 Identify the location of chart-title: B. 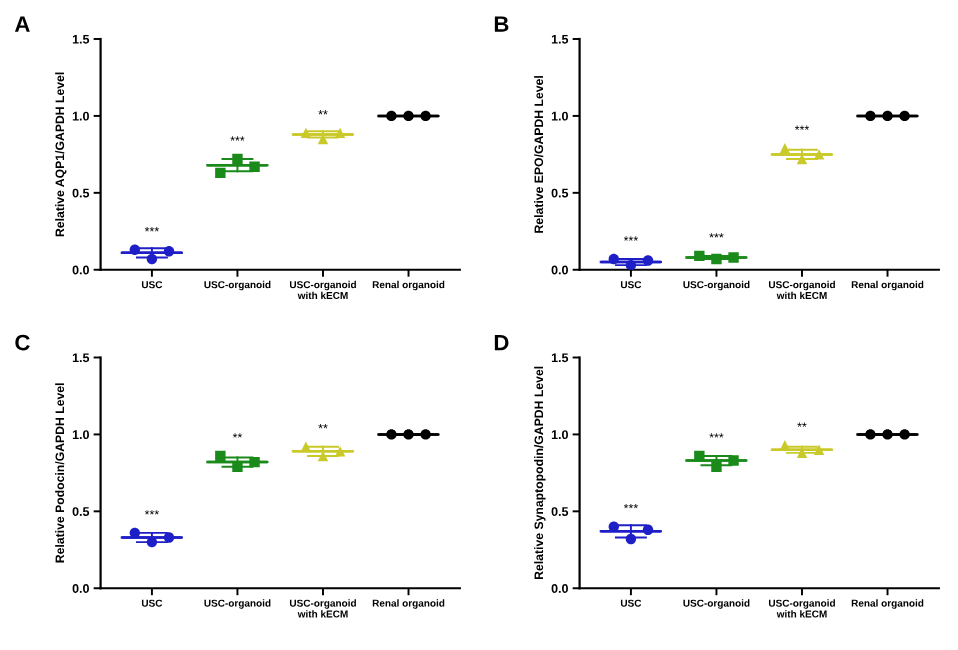
(501, 24).